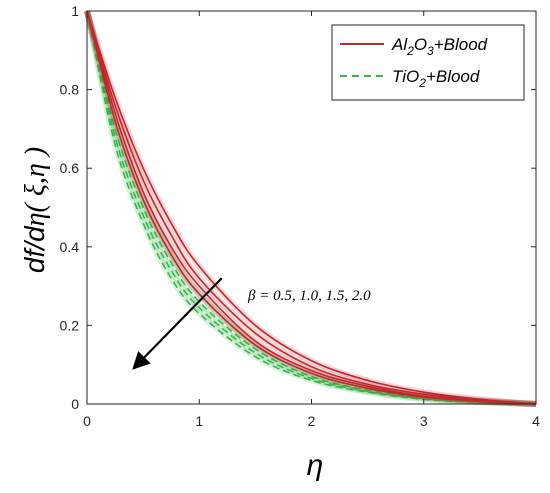  I want to click on y-axis-title-eta: η, so click(35, 219).